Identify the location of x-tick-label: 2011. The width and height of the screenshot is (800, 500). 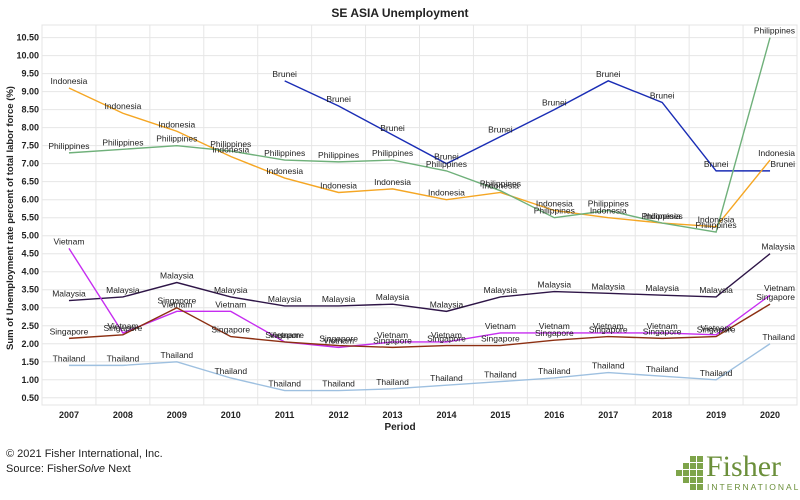
(285, 415).